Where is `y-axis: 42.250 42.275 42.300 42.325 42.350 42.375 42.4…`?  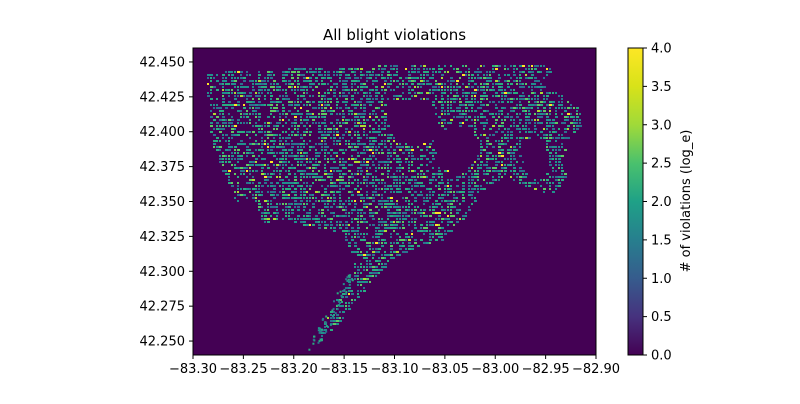
y-axis: 42.250 42.275 42.300 42.325 42.350 42.375 42.4… is located at coordinates (166, 202).